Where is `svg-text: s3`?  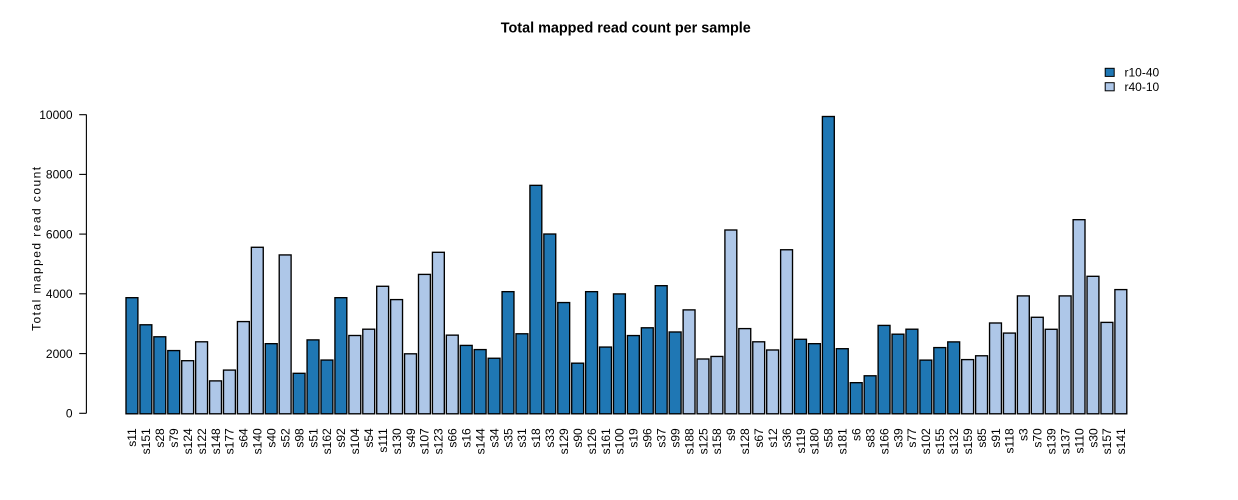
svg-text: s3 is located at coordinates (1024, 434).